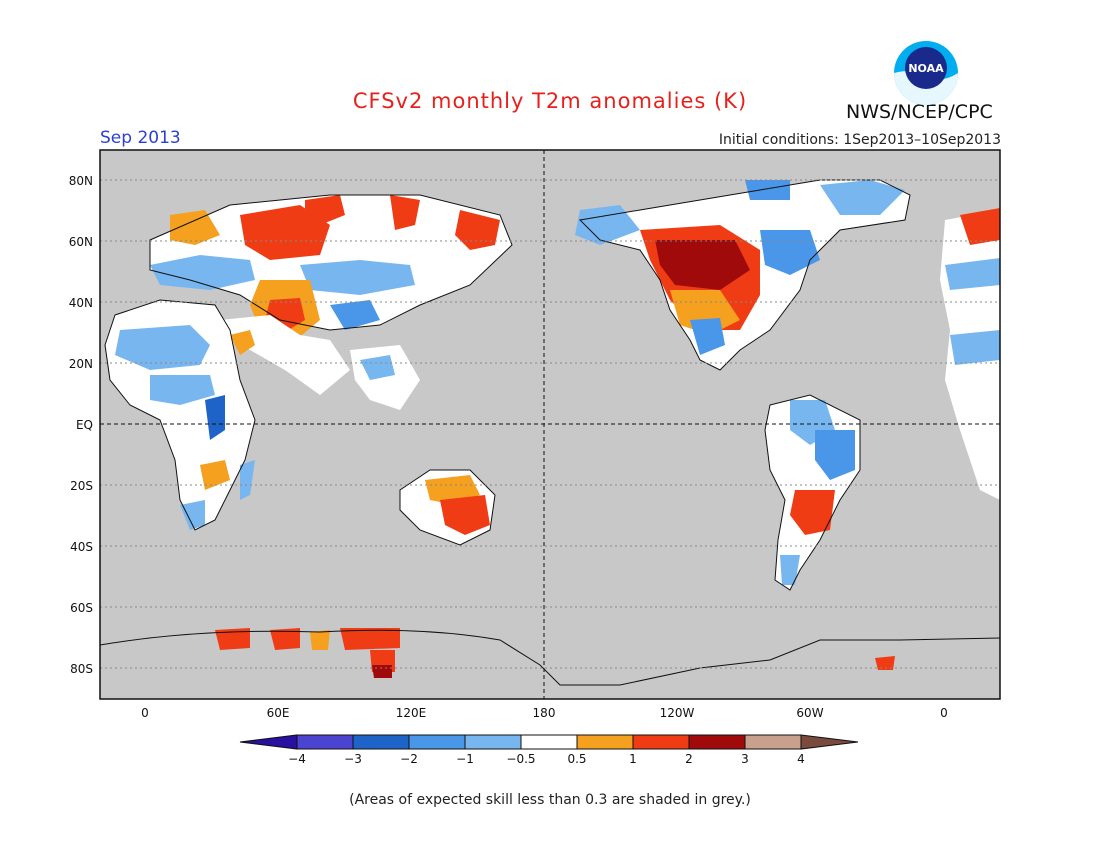 This screenshot has width=1100, height=850. I want to click on lon-label: 60W, so click(809, 713).